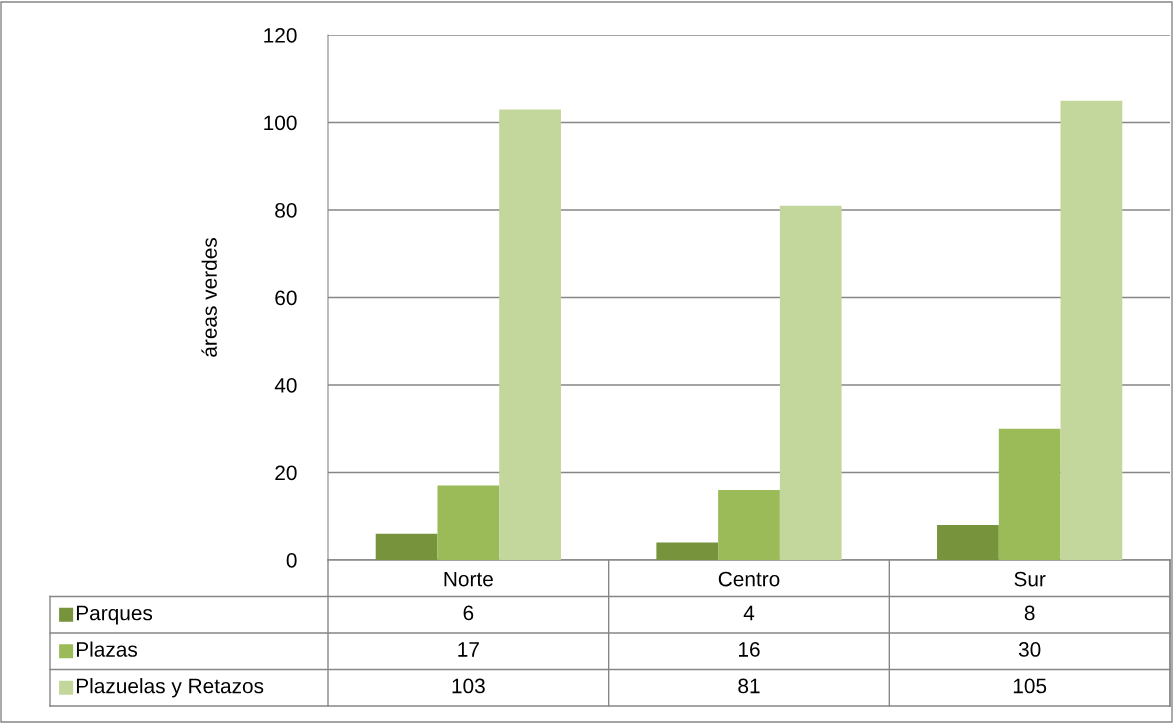 This screenshot has width=1174, height=723. What do you see at coordinates (291, 560) in the screenshot?
I see `y-tick-label: 0` at bounding box center [291, 560].